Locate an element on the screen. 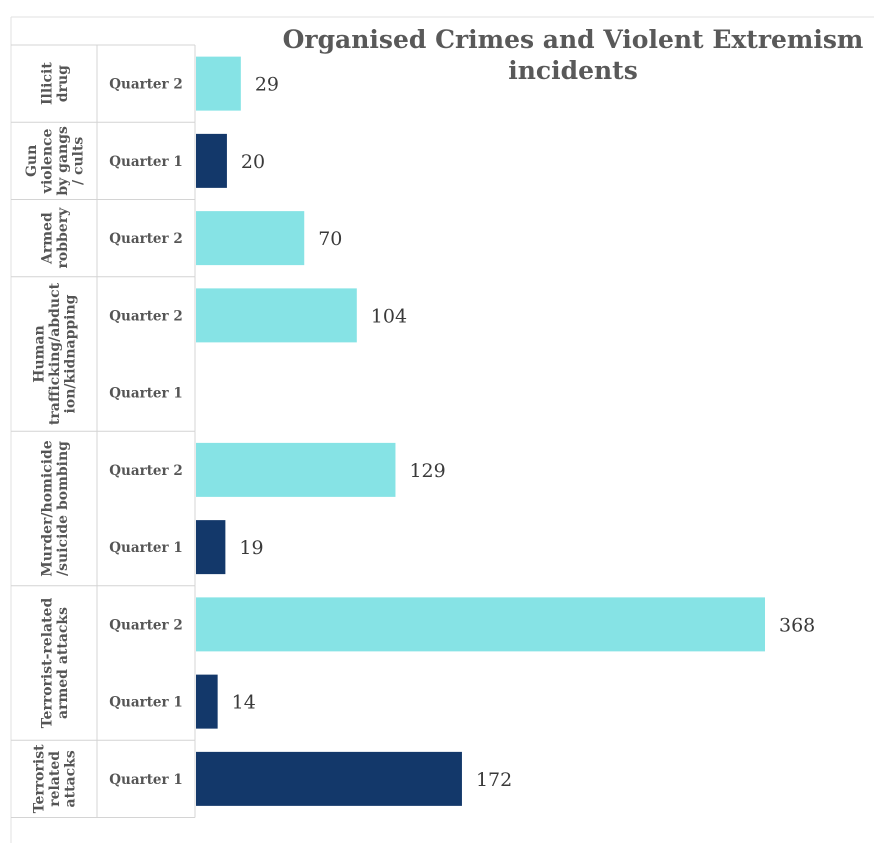 The image size is (874, 843). category-label-terrorist-related-armed-attacks: Terrorist-relatedarmed attacks is located at coordinates (55, 663).